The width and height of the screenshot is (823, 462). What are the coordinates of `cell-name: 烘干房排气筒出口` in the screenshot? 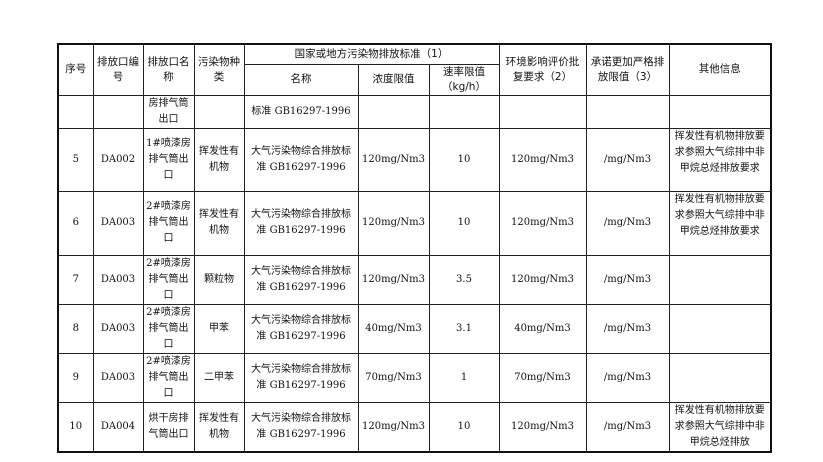 It's located at (168, 427).